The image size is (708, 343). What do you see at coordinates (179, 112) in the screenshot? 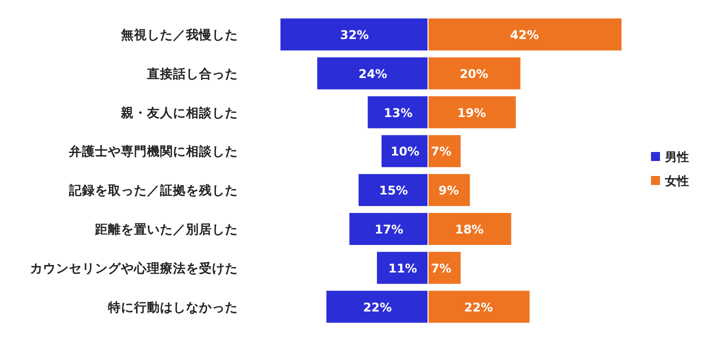
I see `y-tick-label: 親・友人に相談した` at bounding box center [179, 112].